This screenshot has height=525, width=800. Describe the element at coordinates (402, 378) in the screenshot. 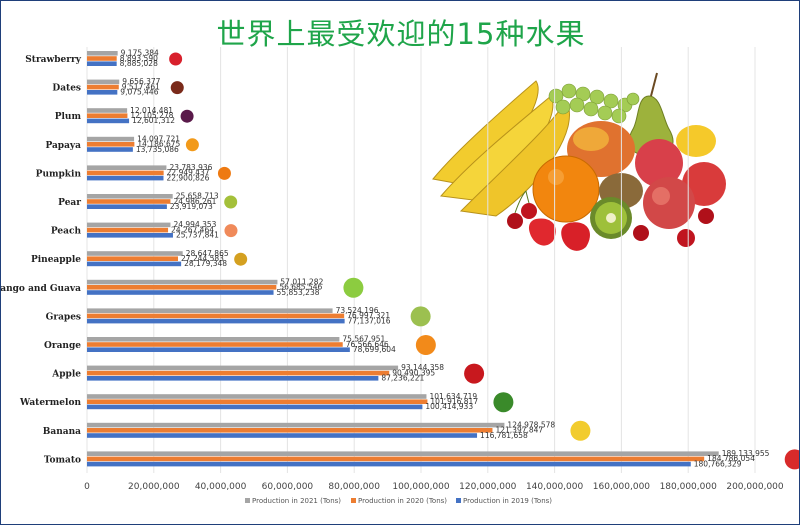

I see `value-label: 87,236,221` at that location.